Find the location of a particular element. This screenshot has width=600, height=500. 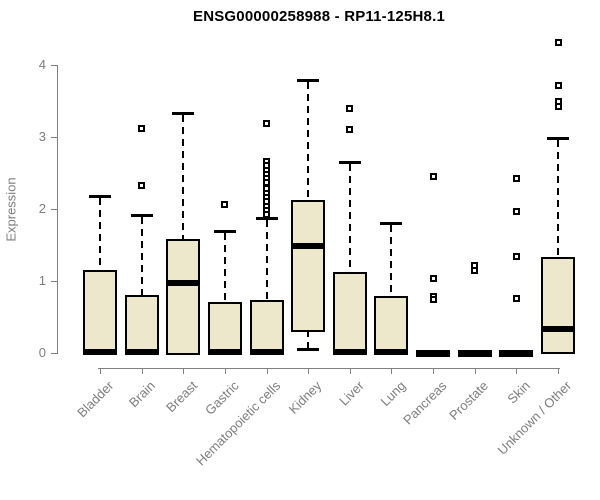

box-brain is located at coordinates (141, 325).